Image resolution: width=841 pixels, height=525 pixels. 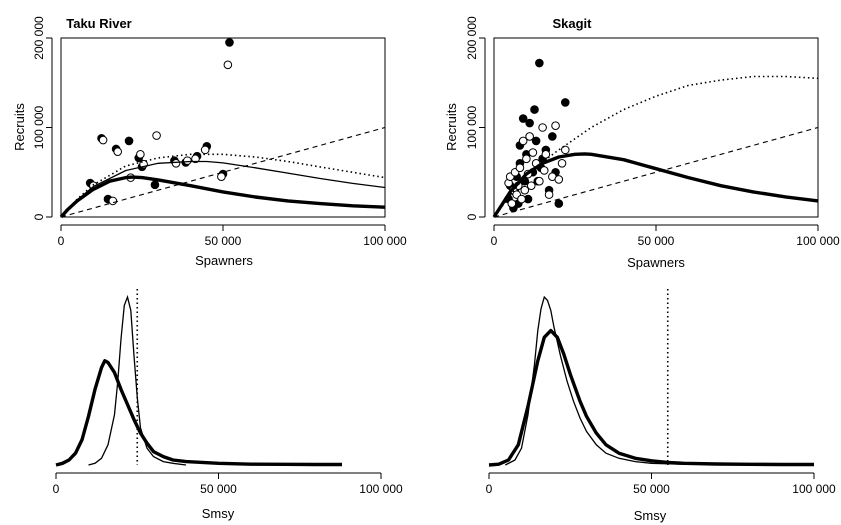 What do you see at coordinates (99, 23) in the screenshot?
I see `title-taku: Taku River` at bounding box center [99, 23].